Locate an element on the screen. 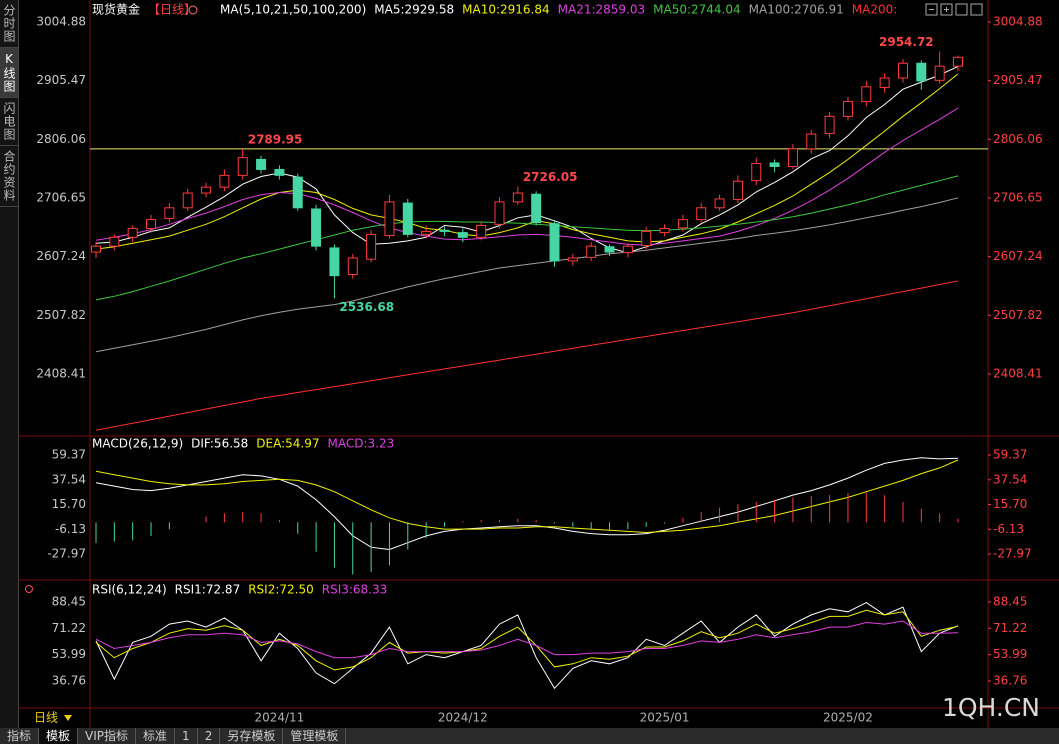  tab: K线图 is located at coordinates (9, 73).